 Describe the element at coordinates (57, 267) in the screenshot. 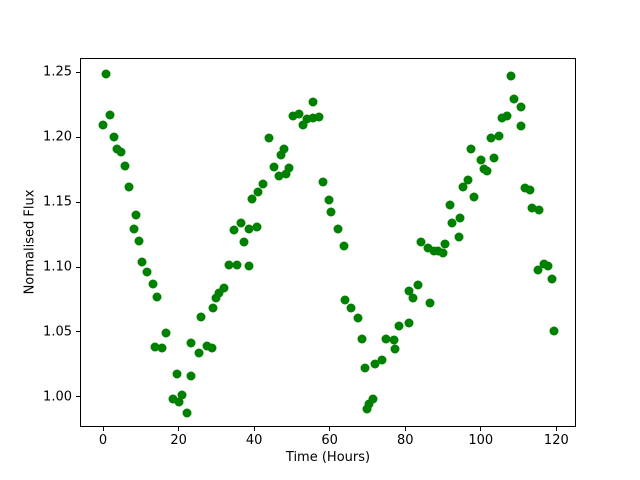

I see `y-tick-label: 1.10` at that location.